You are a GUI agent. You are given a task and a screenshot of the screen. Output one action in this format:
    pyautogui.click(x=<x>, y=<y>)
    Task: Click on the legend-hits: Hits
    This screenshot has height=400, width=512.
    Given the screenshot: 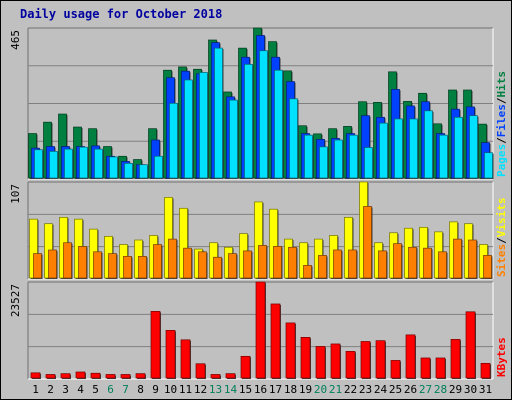 What is the action you would take?
    pyautogui.click(x=501, y=84)
    